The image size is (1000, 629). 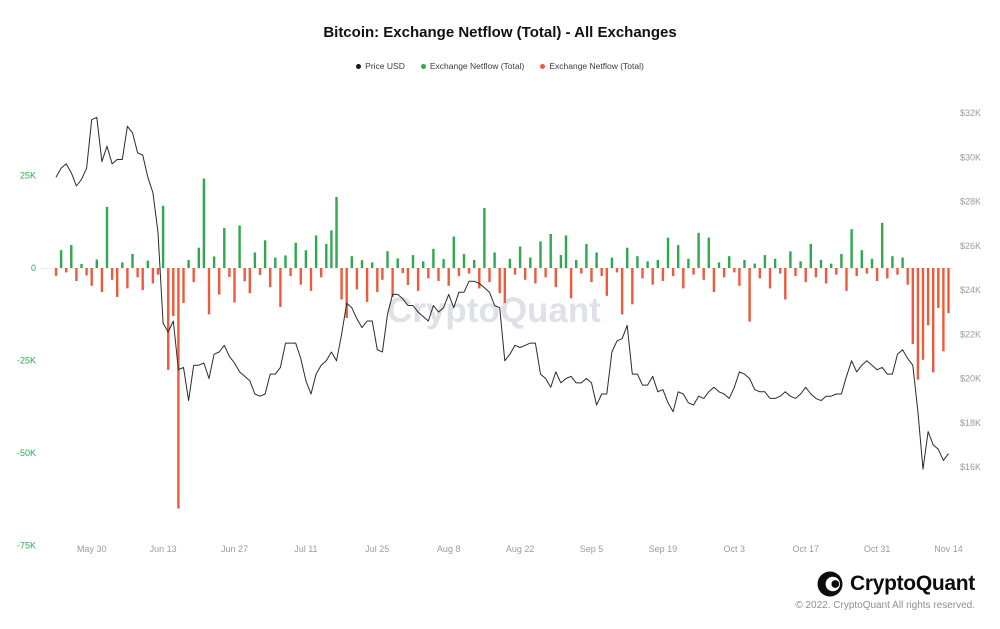 I want to click on x-axis-tick: Nov 14, so click(x=948, y=549).